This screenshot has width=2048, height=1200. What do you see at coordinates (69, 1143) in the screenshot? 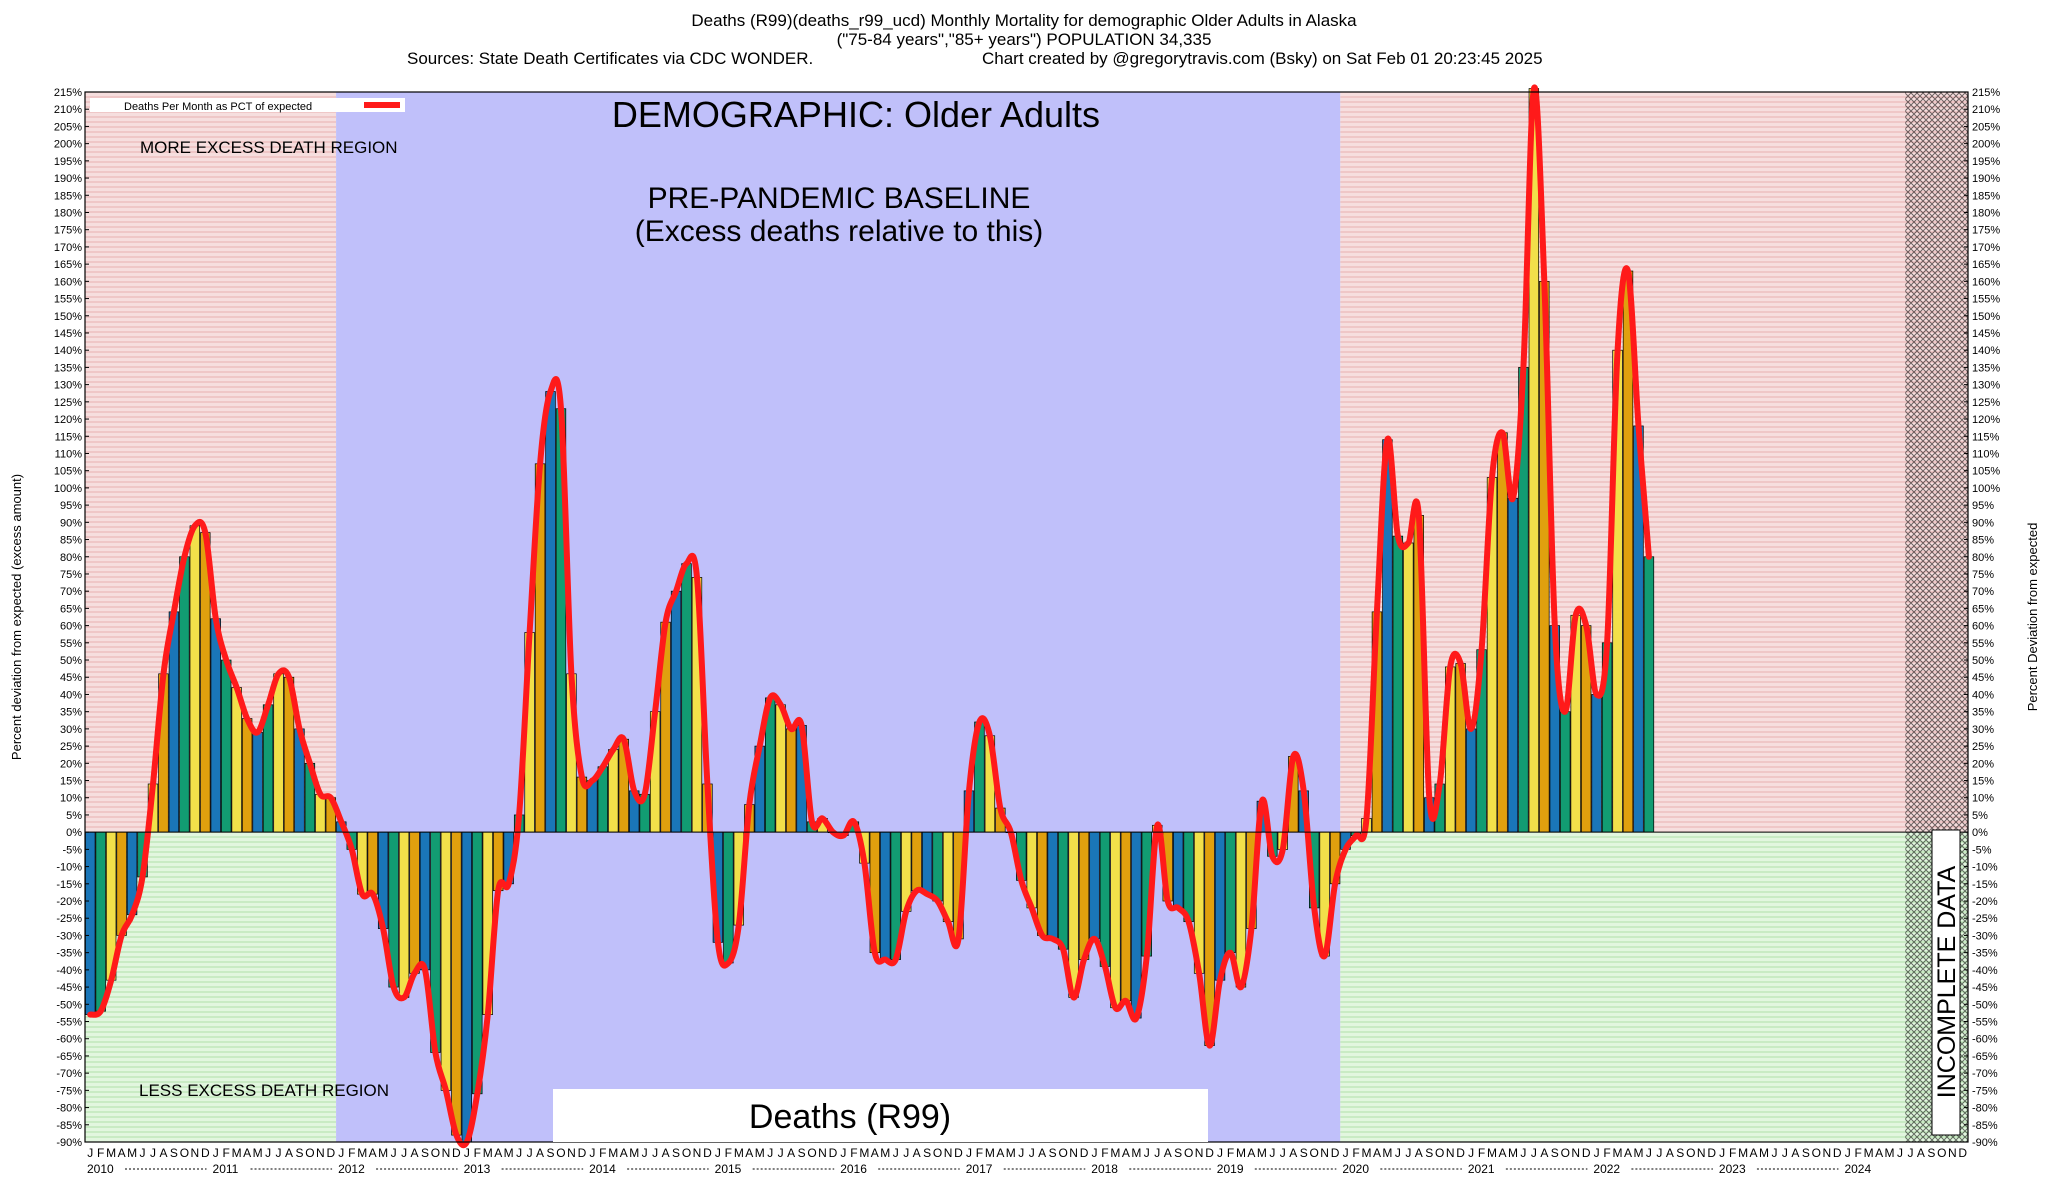
I see `y-tick-label-left: -90%` at bounding box center [69, 1143].